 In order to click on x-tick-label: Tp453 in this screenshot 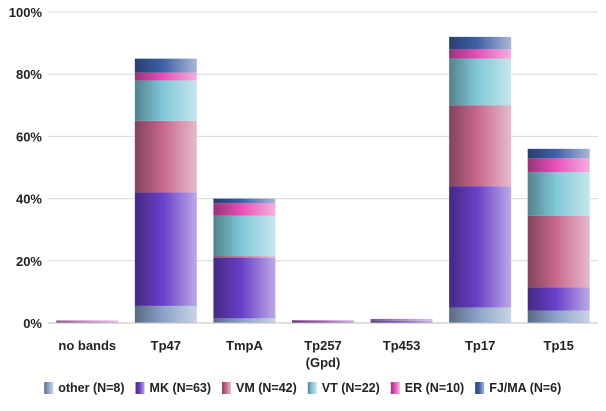, I will do `click(402, 345)`.